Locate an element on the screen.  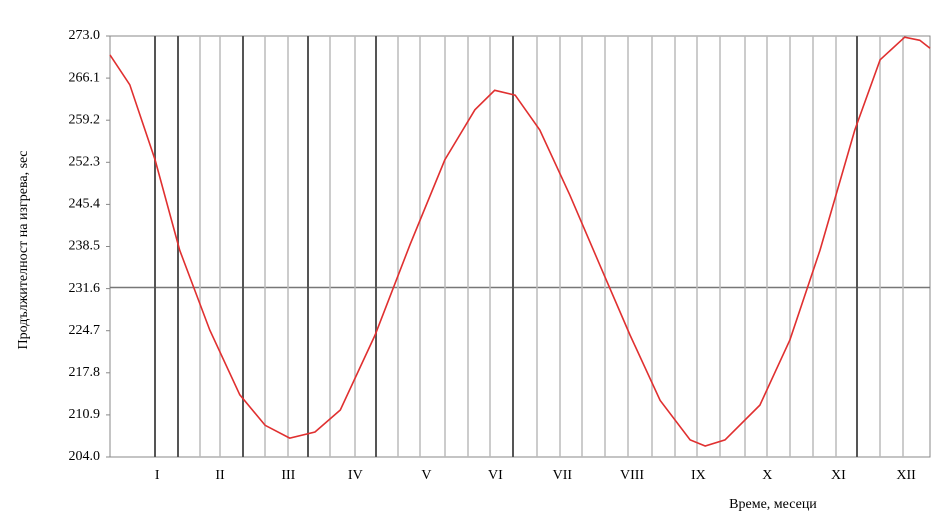
y-tick-label: 231.6 is located at coordinates (85, 288).